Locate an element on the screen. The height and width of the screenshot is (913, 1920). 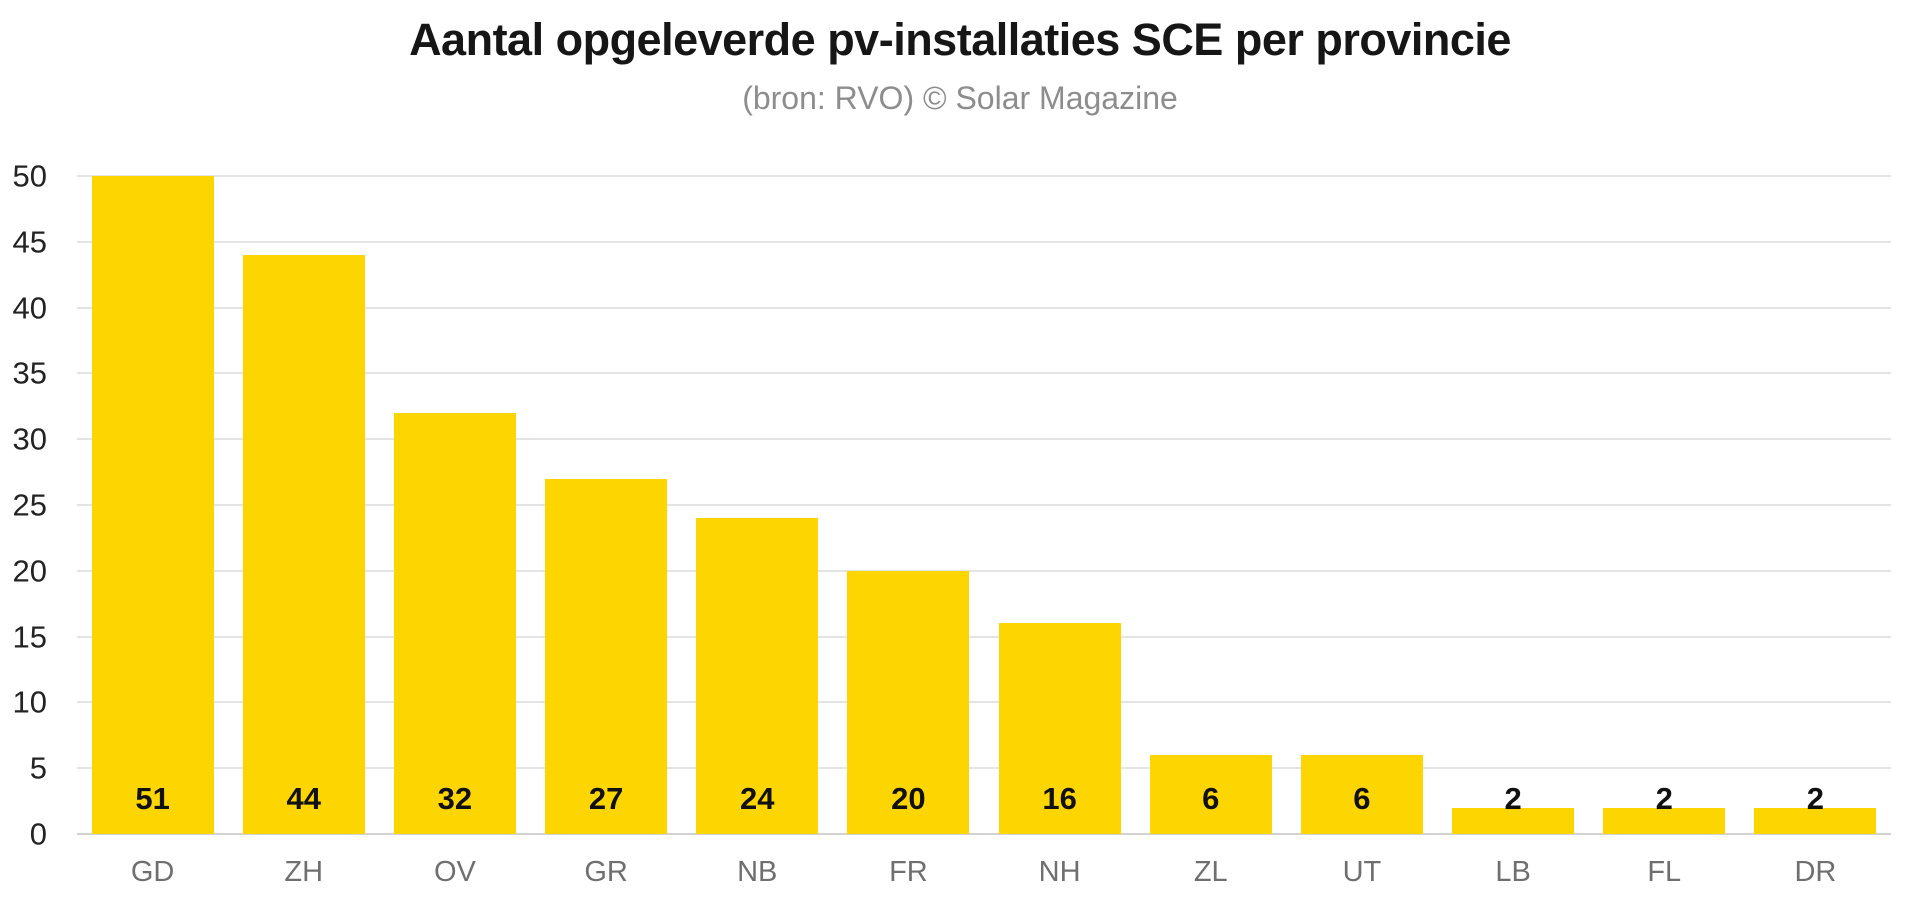
bar-column-ut: 6 UT is located at coordinates (1361, 531).